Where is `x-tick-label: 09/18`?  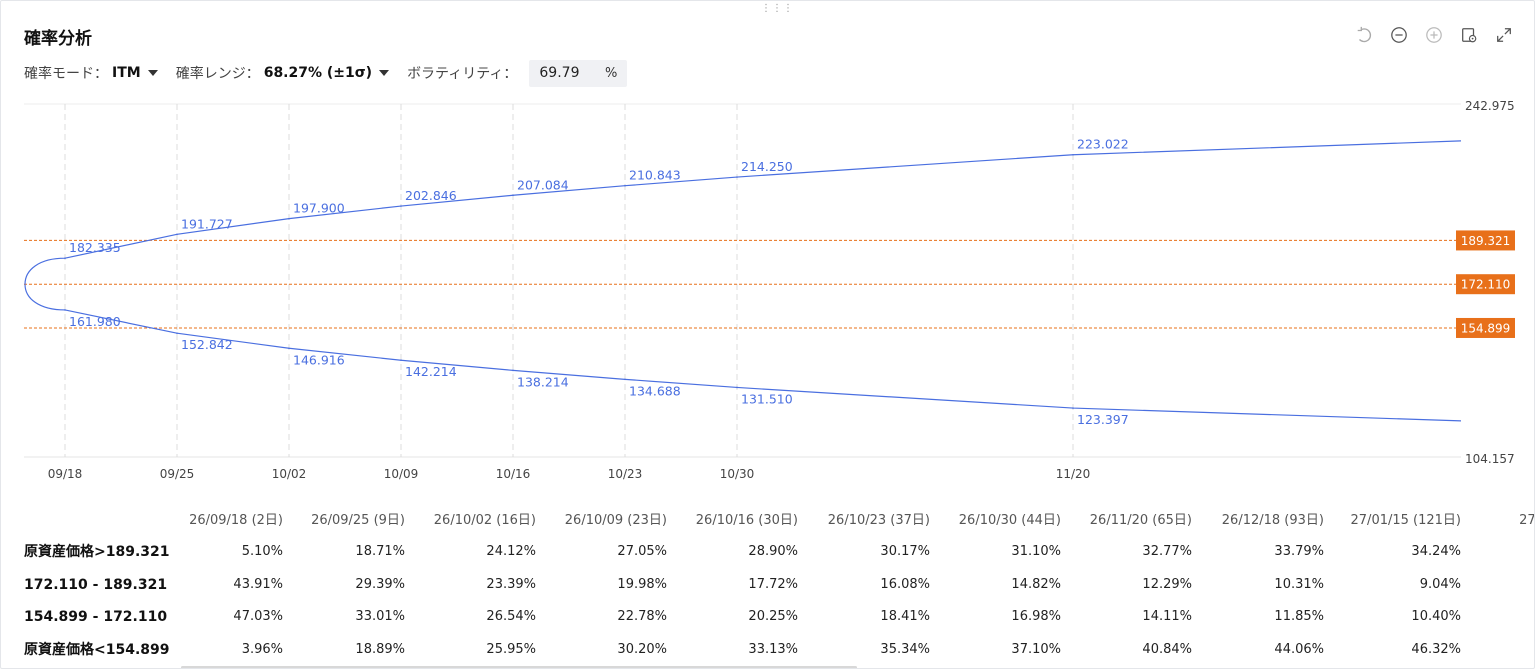
x-tick-label: 09/18 is located at coordinates (65, 474).